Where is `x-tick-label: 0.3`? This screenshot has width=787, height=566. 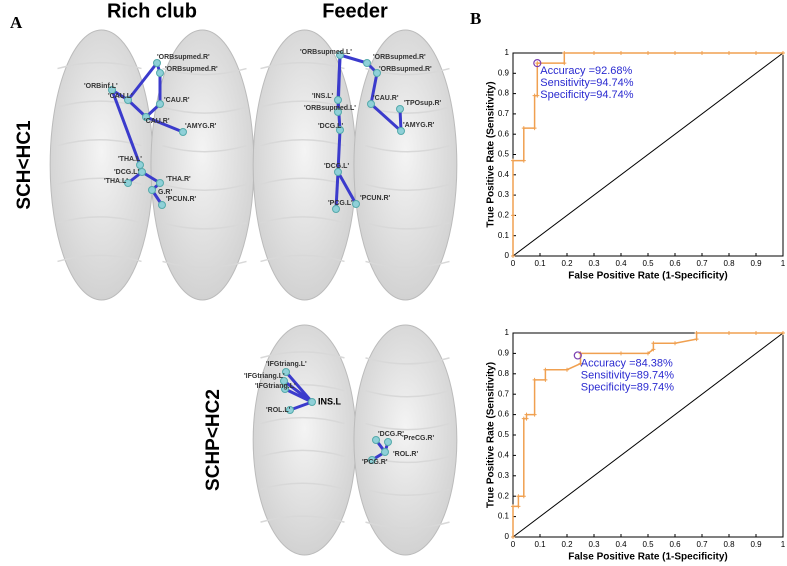 x-tick-label: 0.3 is located at coordinates (594, 544).